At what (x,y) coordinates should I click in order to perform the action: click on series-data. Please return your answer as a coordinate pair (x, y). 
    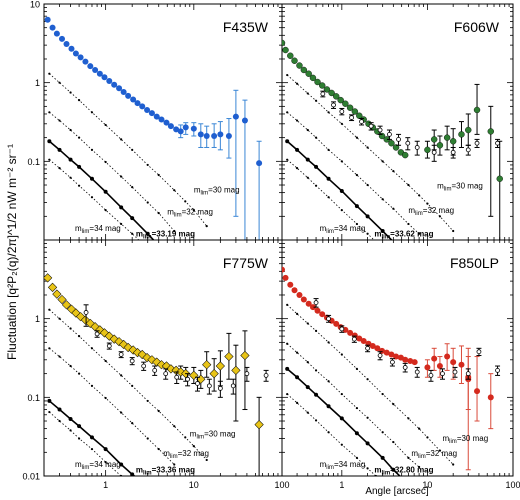
    Looking at the image, I should click on (388, 348).